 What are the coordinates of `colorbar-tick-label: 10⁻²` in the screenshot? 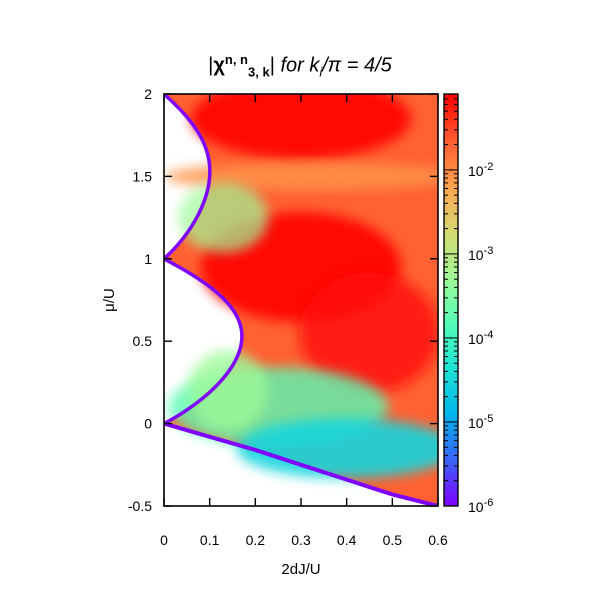 It's located at (480, 170).